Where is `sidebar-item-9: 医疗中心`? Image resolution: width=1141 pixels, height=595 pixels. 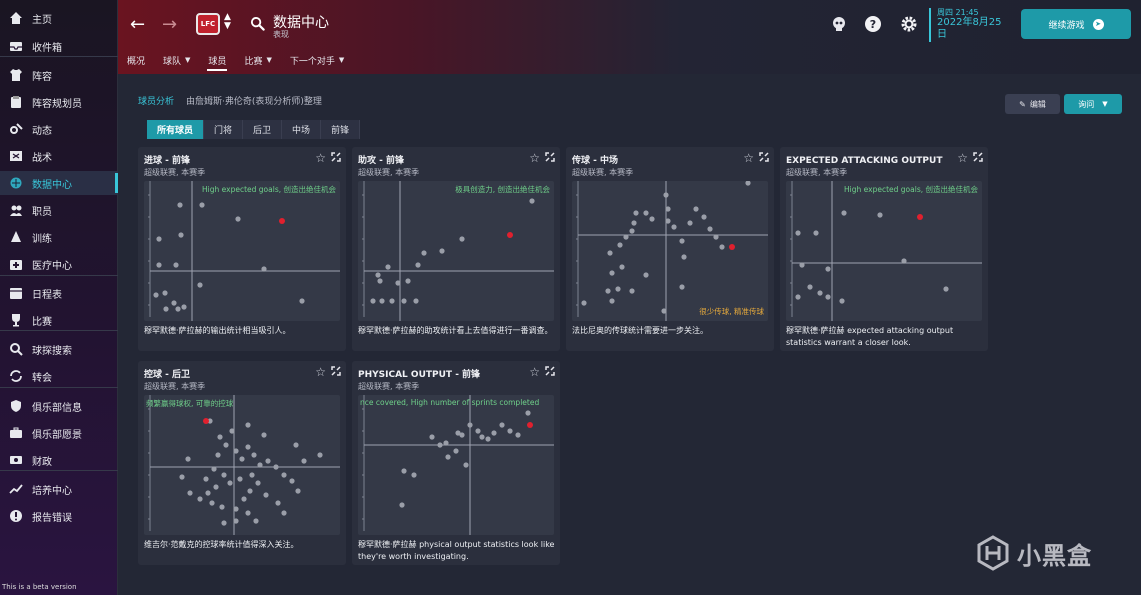 sidebar-item-9: 医疗中心 is located at coordinates (59, 264).